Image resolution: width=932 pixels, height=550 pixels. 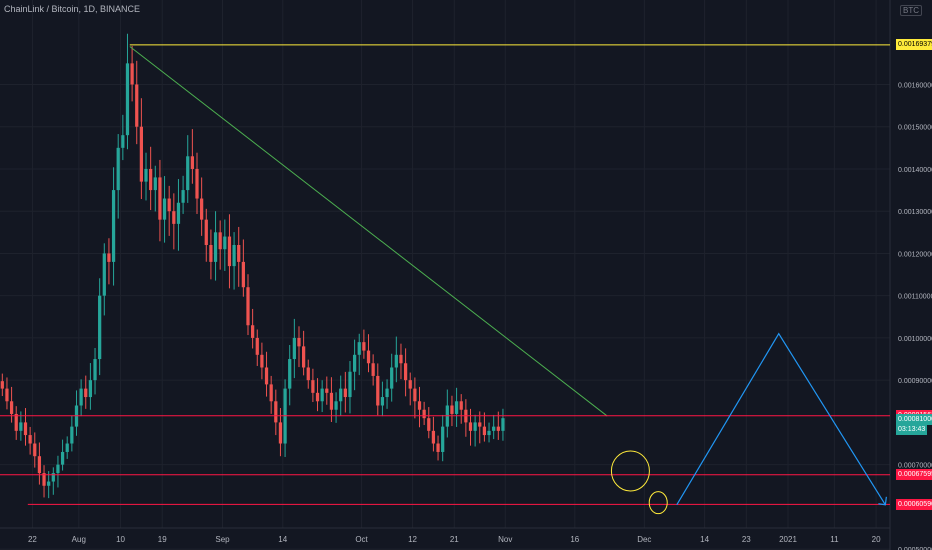 What do you see at coordinates (505, 539) in the screenshot?
I see `time-tick-label: Nov` at bounding box center [505, 539].